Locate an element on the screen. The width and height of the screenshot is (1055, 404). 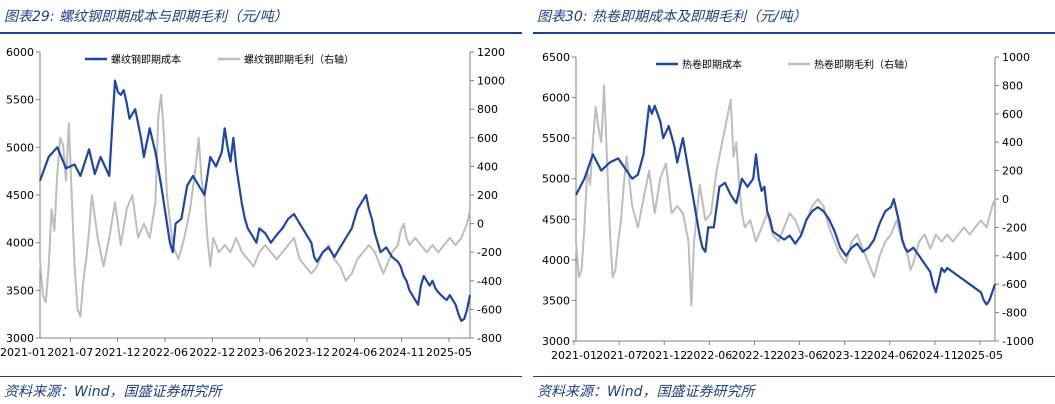
figure-title: 图表30: 热卷即期成本及即期毛利（元/吨） is located at coordinates (672, 17).